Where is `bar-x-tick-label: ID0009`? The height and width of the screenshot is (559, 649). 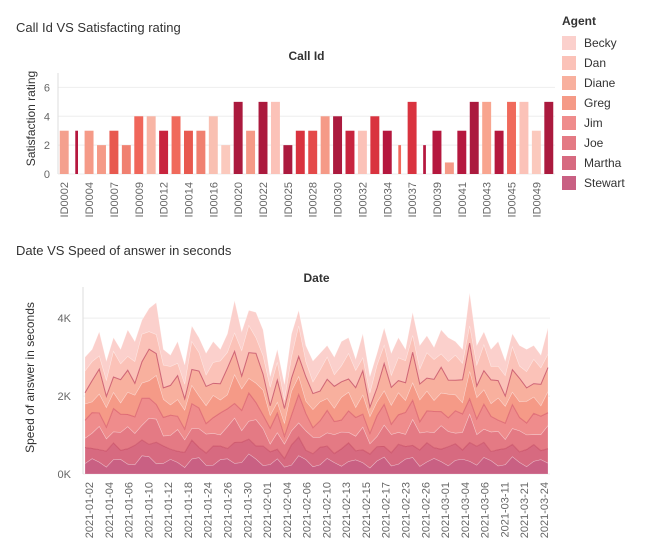
bar-x-tick-label: ID0009 is located at coordinates (140, 199).